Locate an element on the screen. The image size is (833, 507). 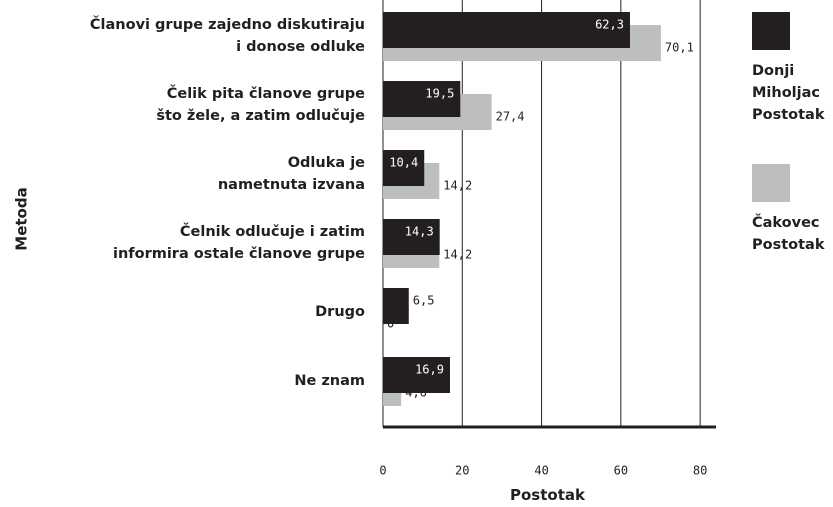
x-tick-label: 60 is located at coordinates (621, 471).